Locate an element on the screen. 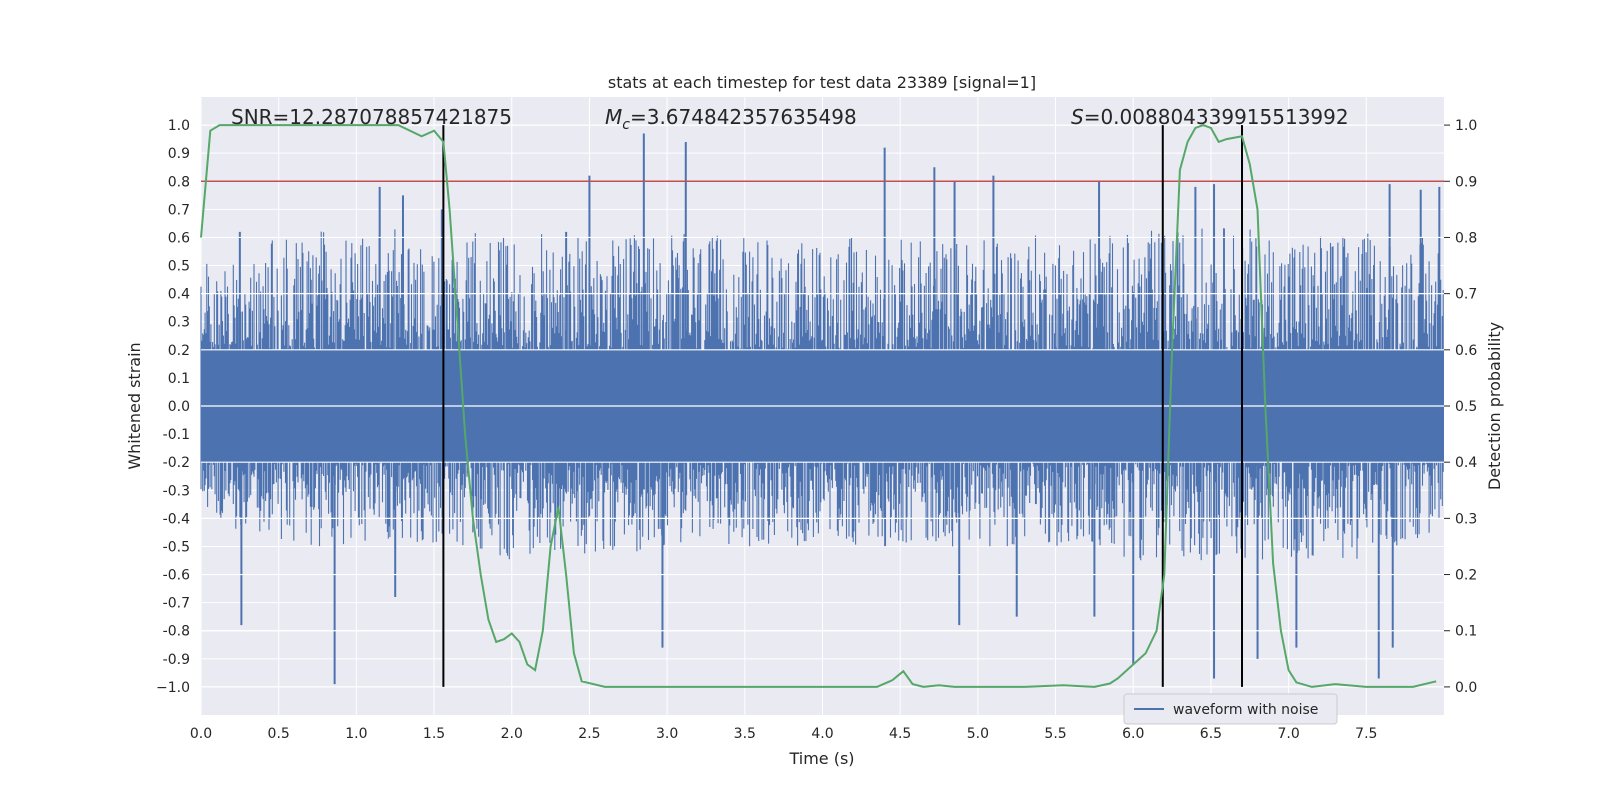  y-tick-label-right: 0.1 is located at coordinates (1466, 632).